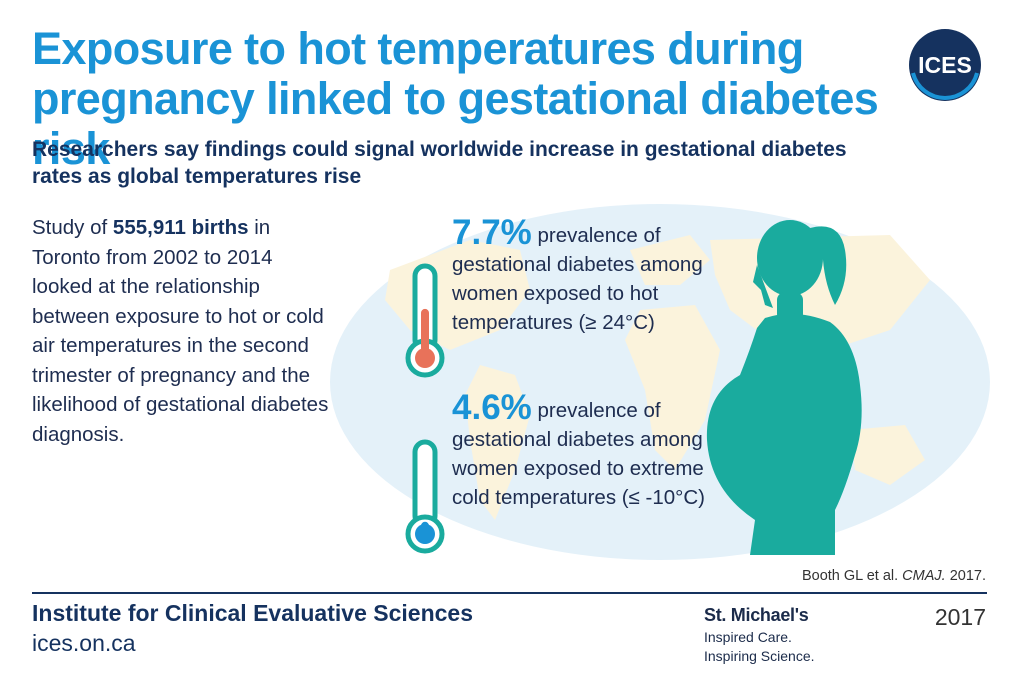  Describe the element at coordinates (492, 407) in the screenshot. I see `stat-cold-value: 4.6%` at that location.